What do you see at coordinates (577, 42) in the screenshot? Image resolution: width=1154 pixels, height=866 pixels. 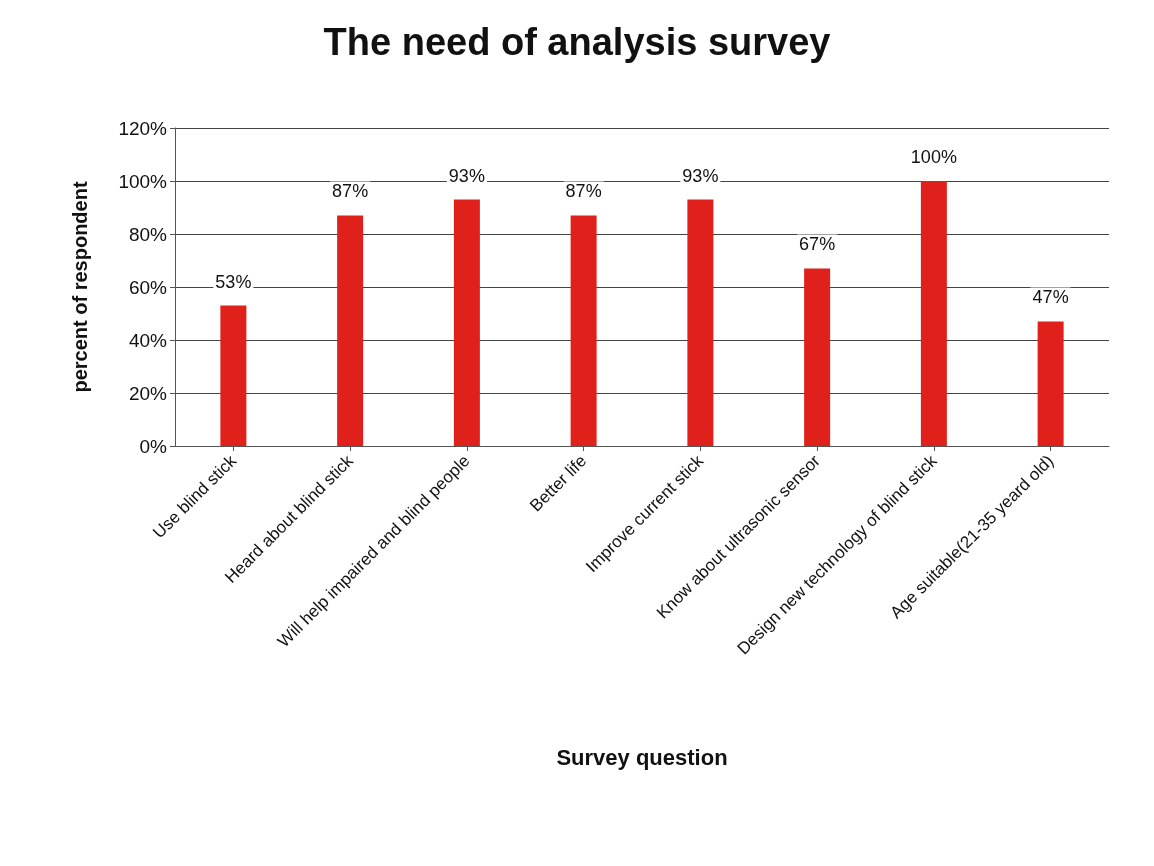 I see `chart-title: The need of analysis survey` at bounding box center [577, 42].